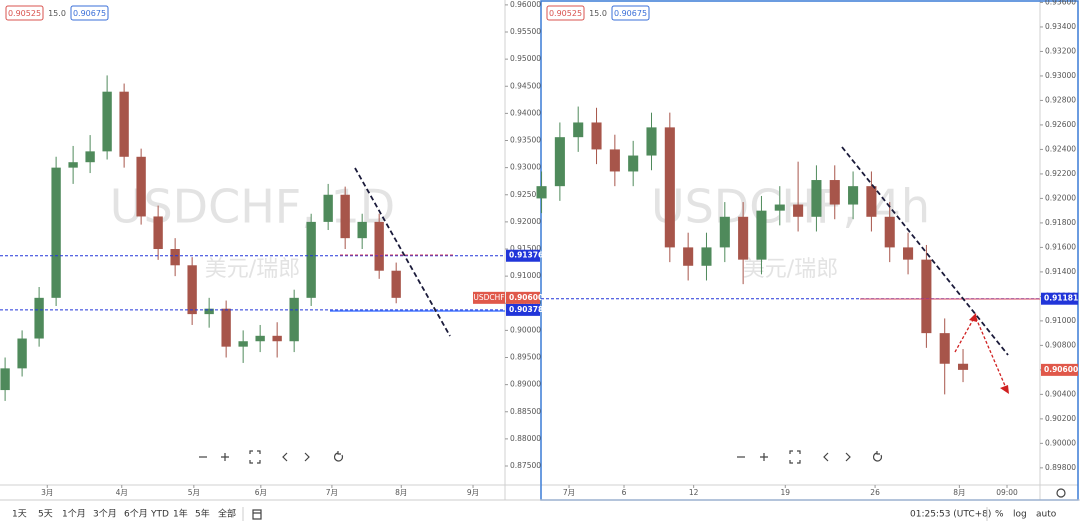 The height and width of the screenshot is (527, 1080). Describe the element at coordinates (786, 492) in the screenshot. I see `x-tick-label: 19` at that location.